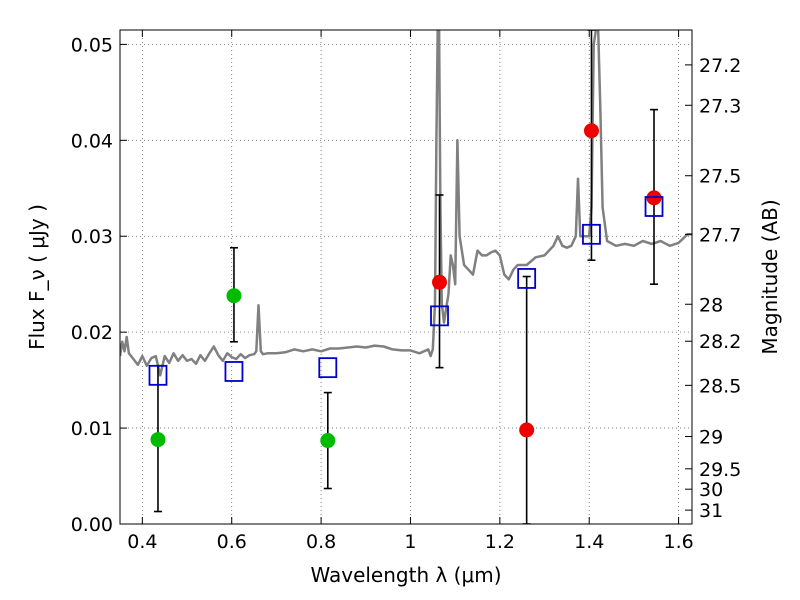  What do you see at coordinates (142, 542) in the screenshot?
I see `x-tick-label: 0.4` at bounding box center [142, 542].